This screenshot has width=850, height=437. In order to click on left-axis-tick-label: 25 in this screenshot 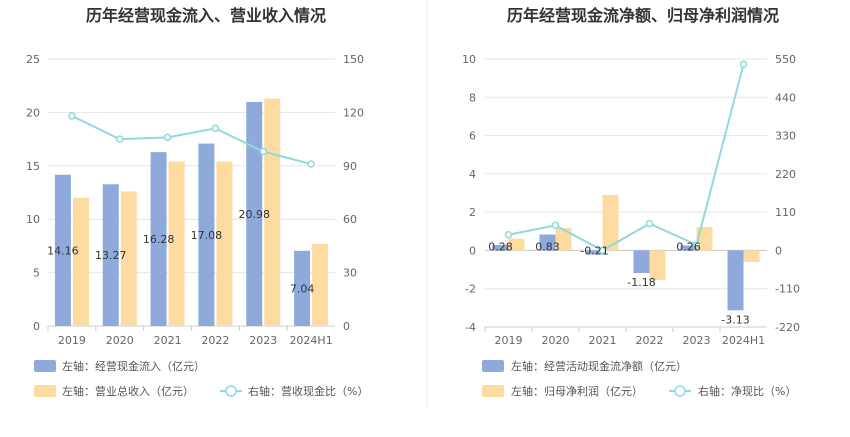, I will do `click(33, 59)`.